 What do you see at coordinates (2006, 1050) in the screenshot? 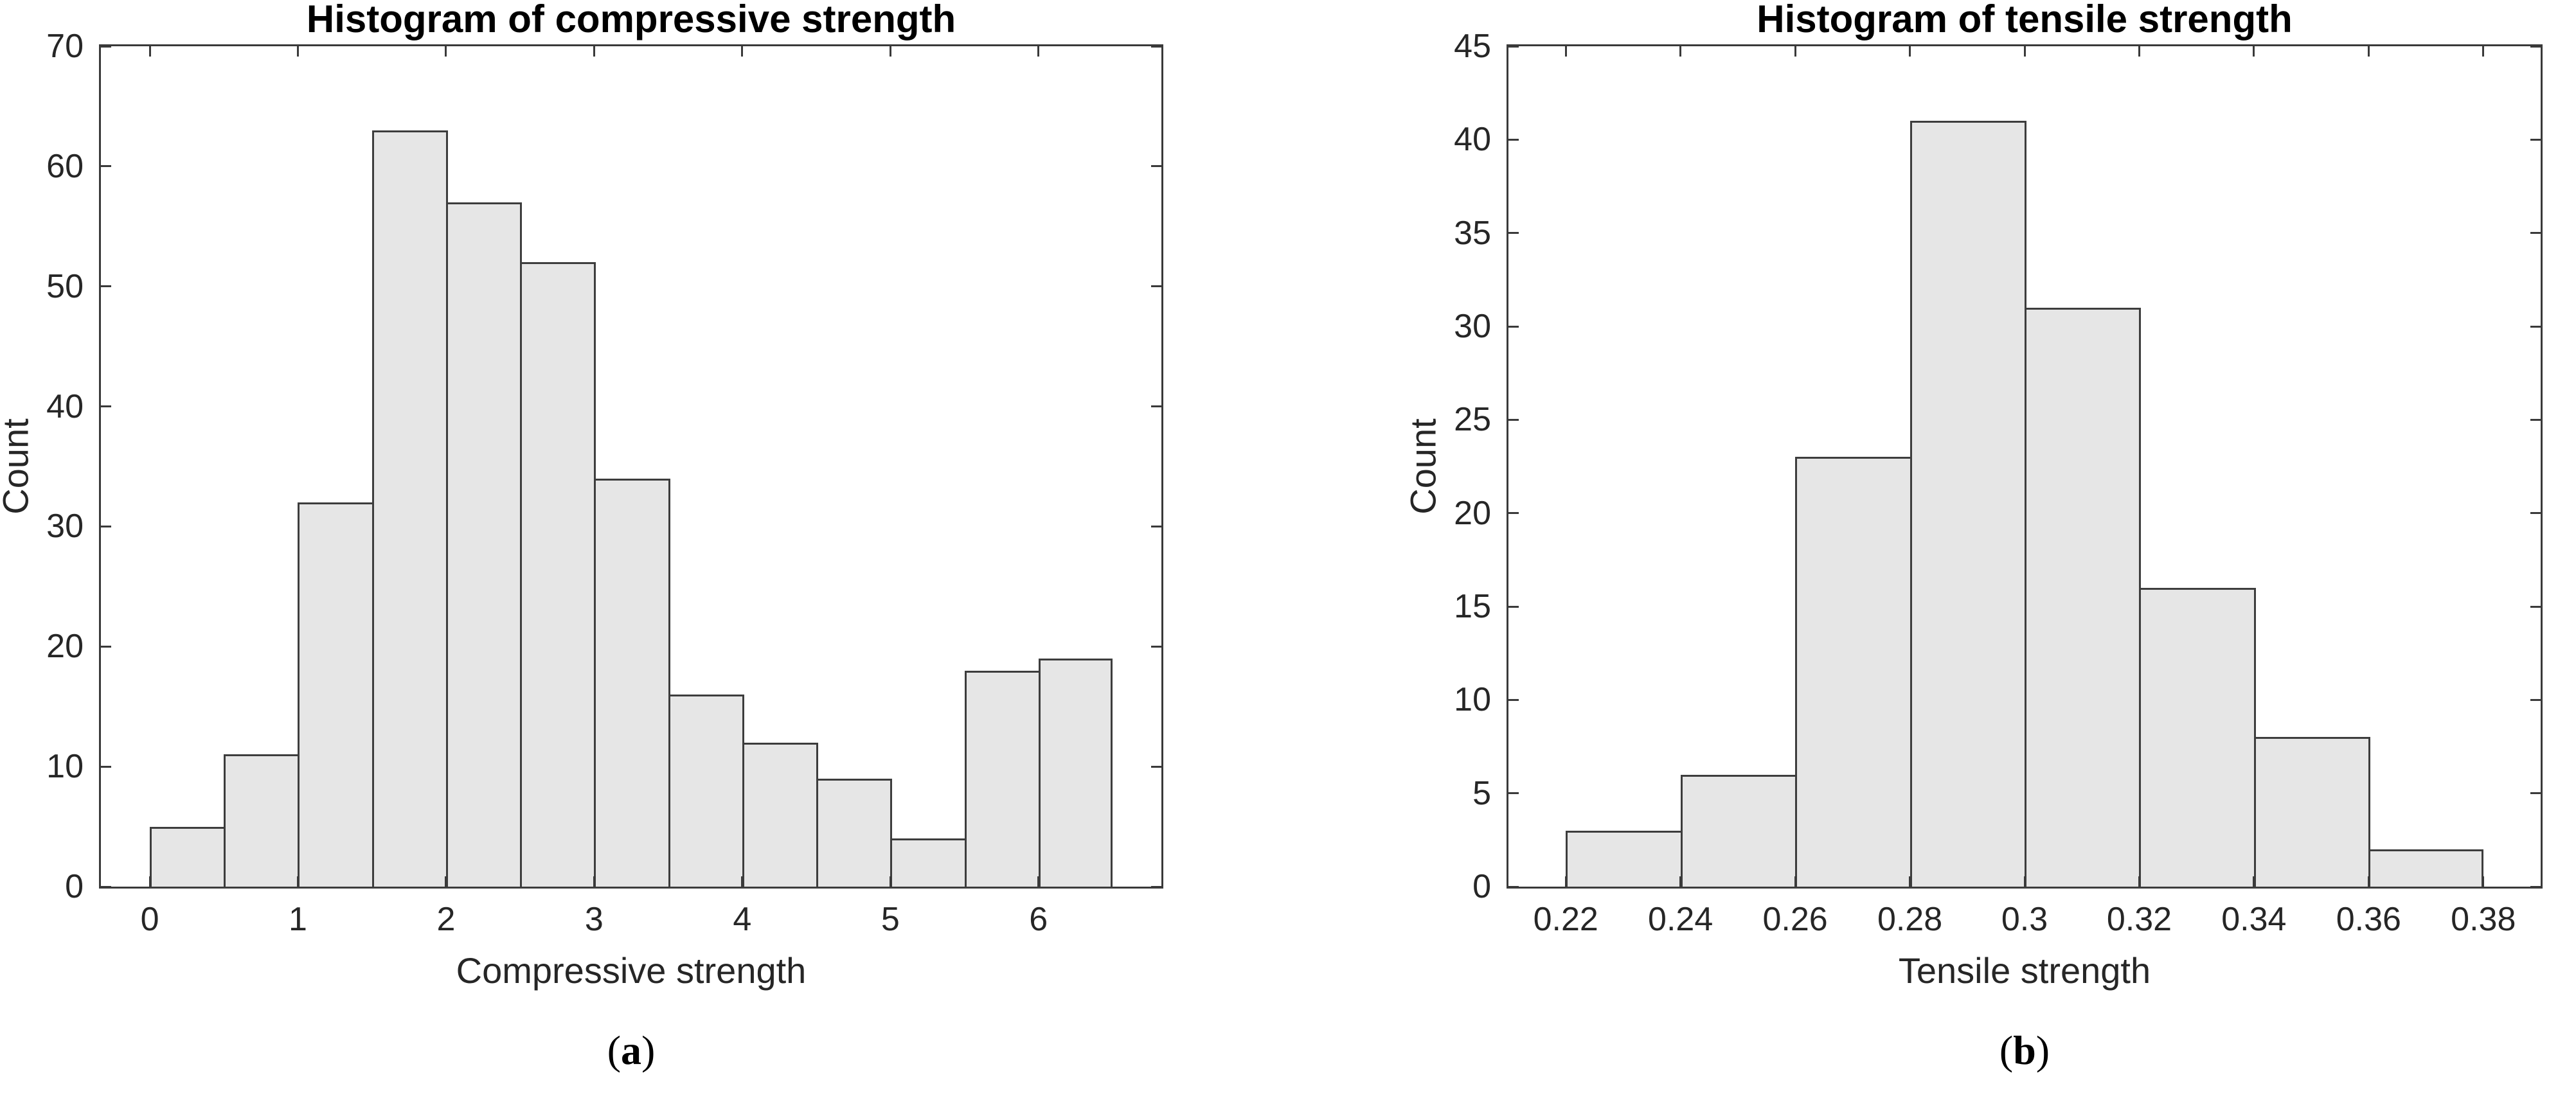
I see `caption-paren: (` at bounding box center [2006, 1050].